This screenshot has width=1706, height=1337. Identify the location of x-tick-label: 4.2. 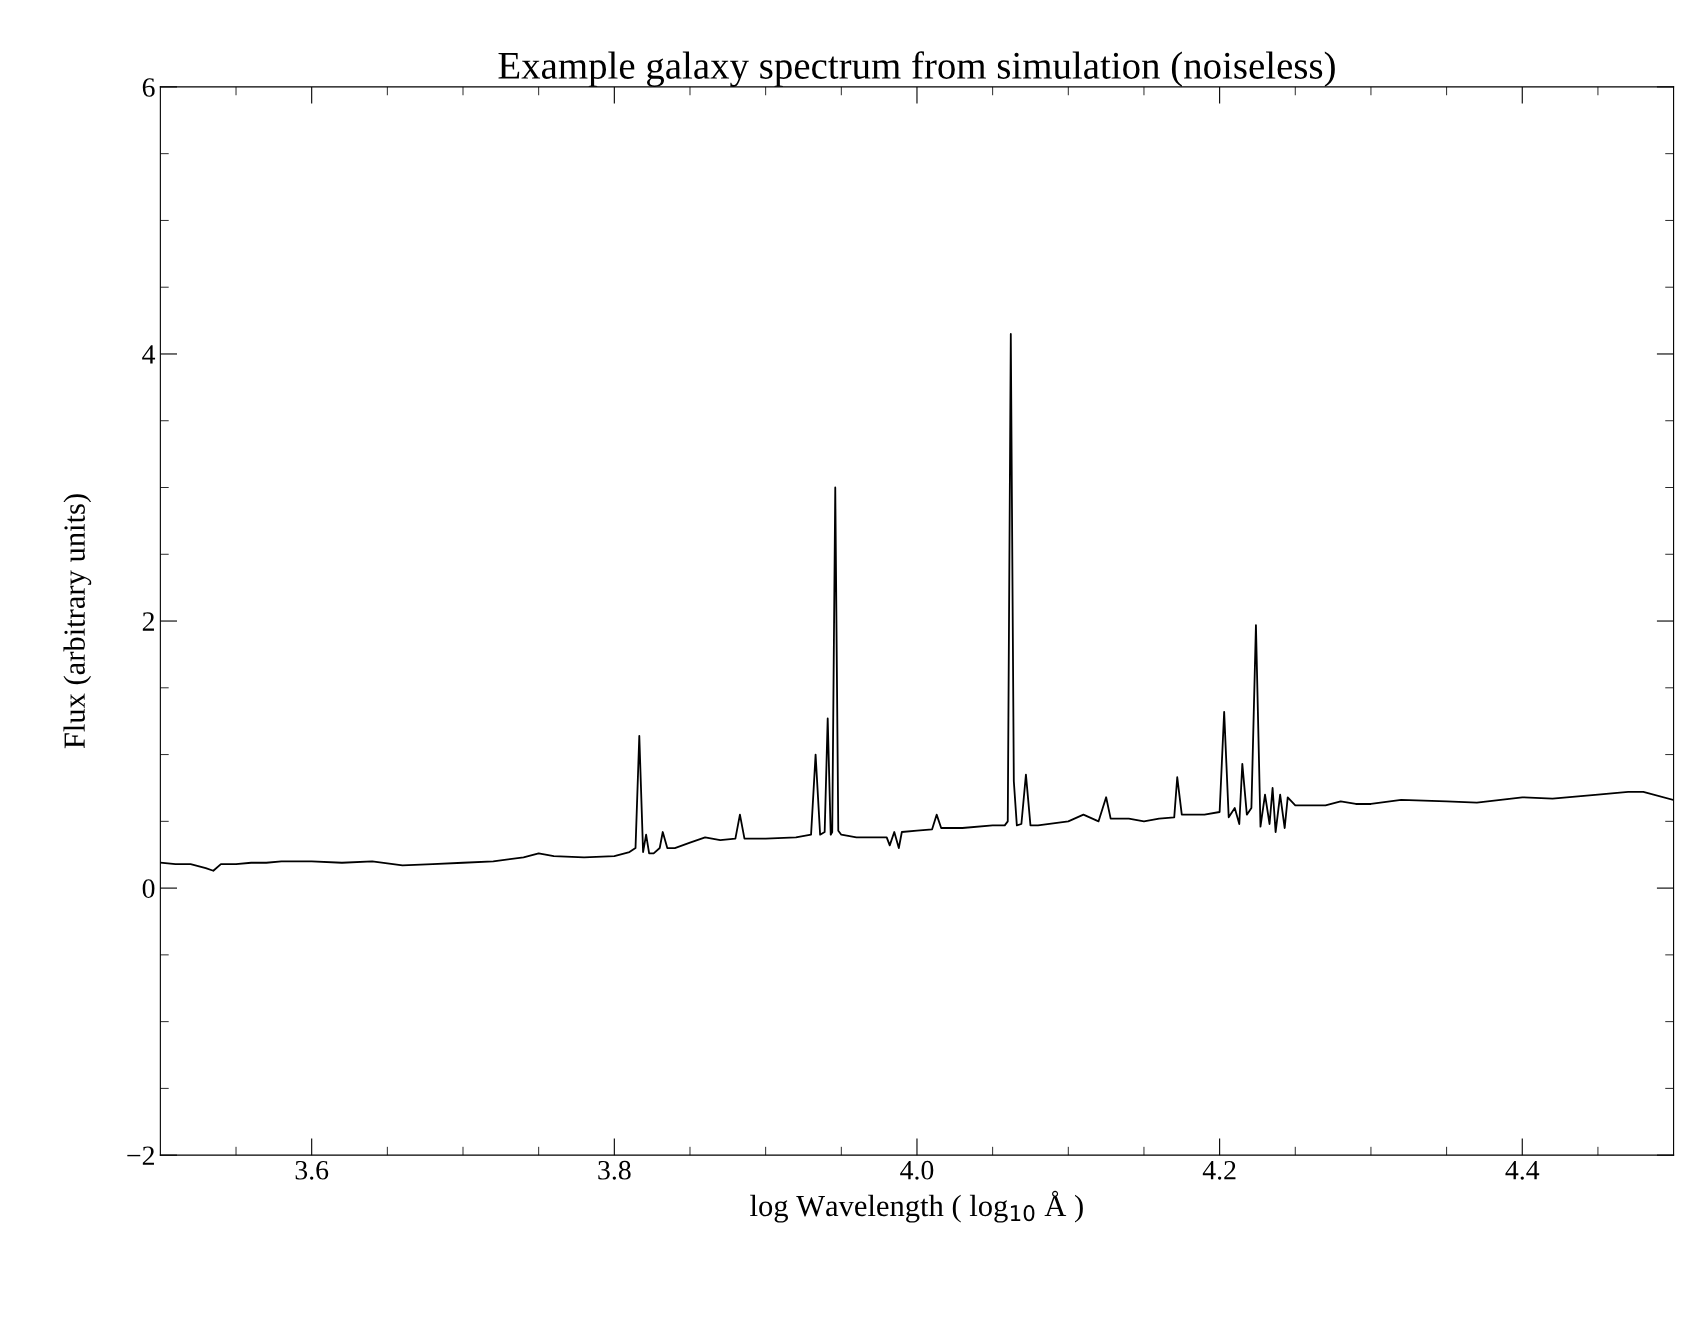
(1219, 1170).